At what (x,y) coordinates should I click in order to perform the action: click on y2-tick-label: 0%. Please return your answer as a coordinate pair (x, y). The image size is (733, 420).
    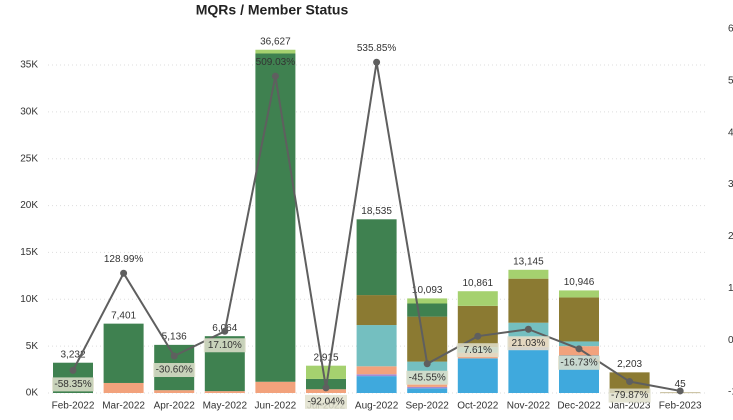
    Looking at the image, I should click on (730, 340).